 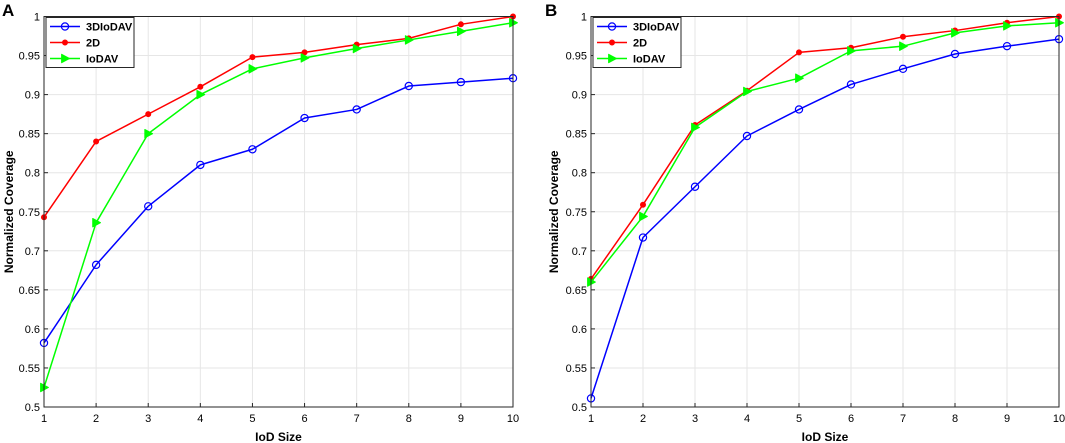 What do you see at coordinates (851, 419) in the screenshot?
I see `panel-b-x-tick-label: 6` at bounding box center [851, 419].